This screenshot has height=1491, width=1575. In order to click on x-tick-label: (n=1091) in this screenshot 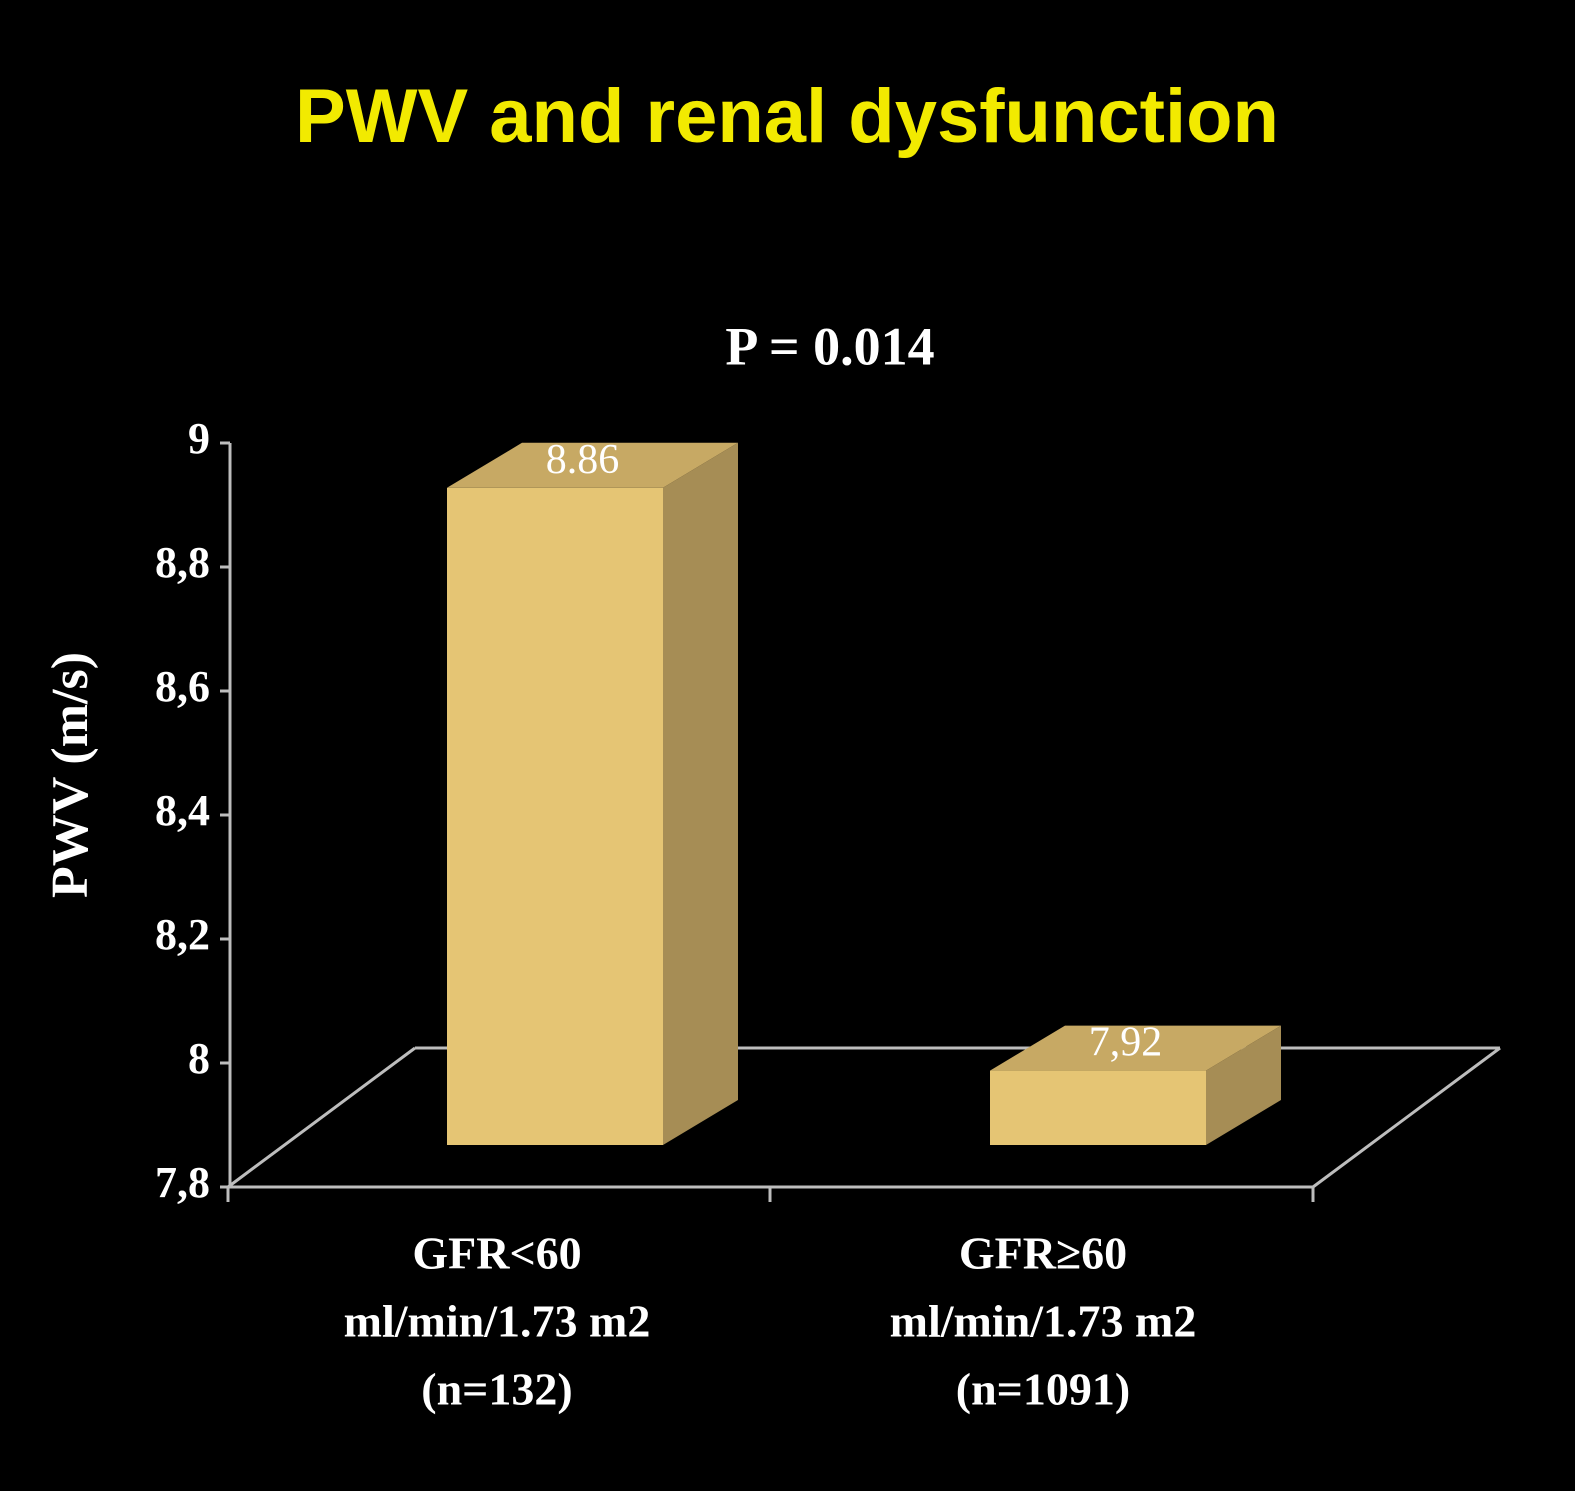, I will do `click(1043, 1389)`.